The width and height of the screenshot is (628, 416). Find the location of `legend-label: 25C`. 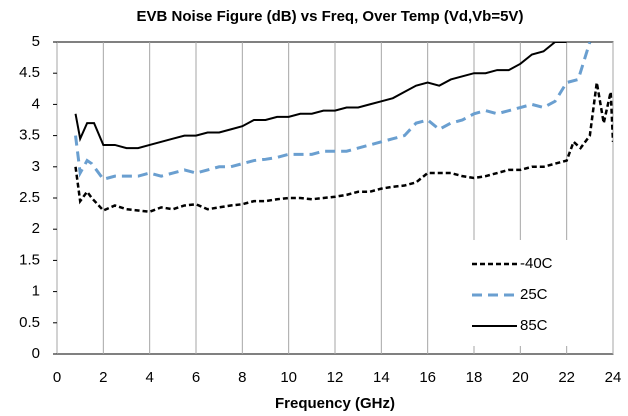

legend-label: 25C is located at coordinates (534, 294).